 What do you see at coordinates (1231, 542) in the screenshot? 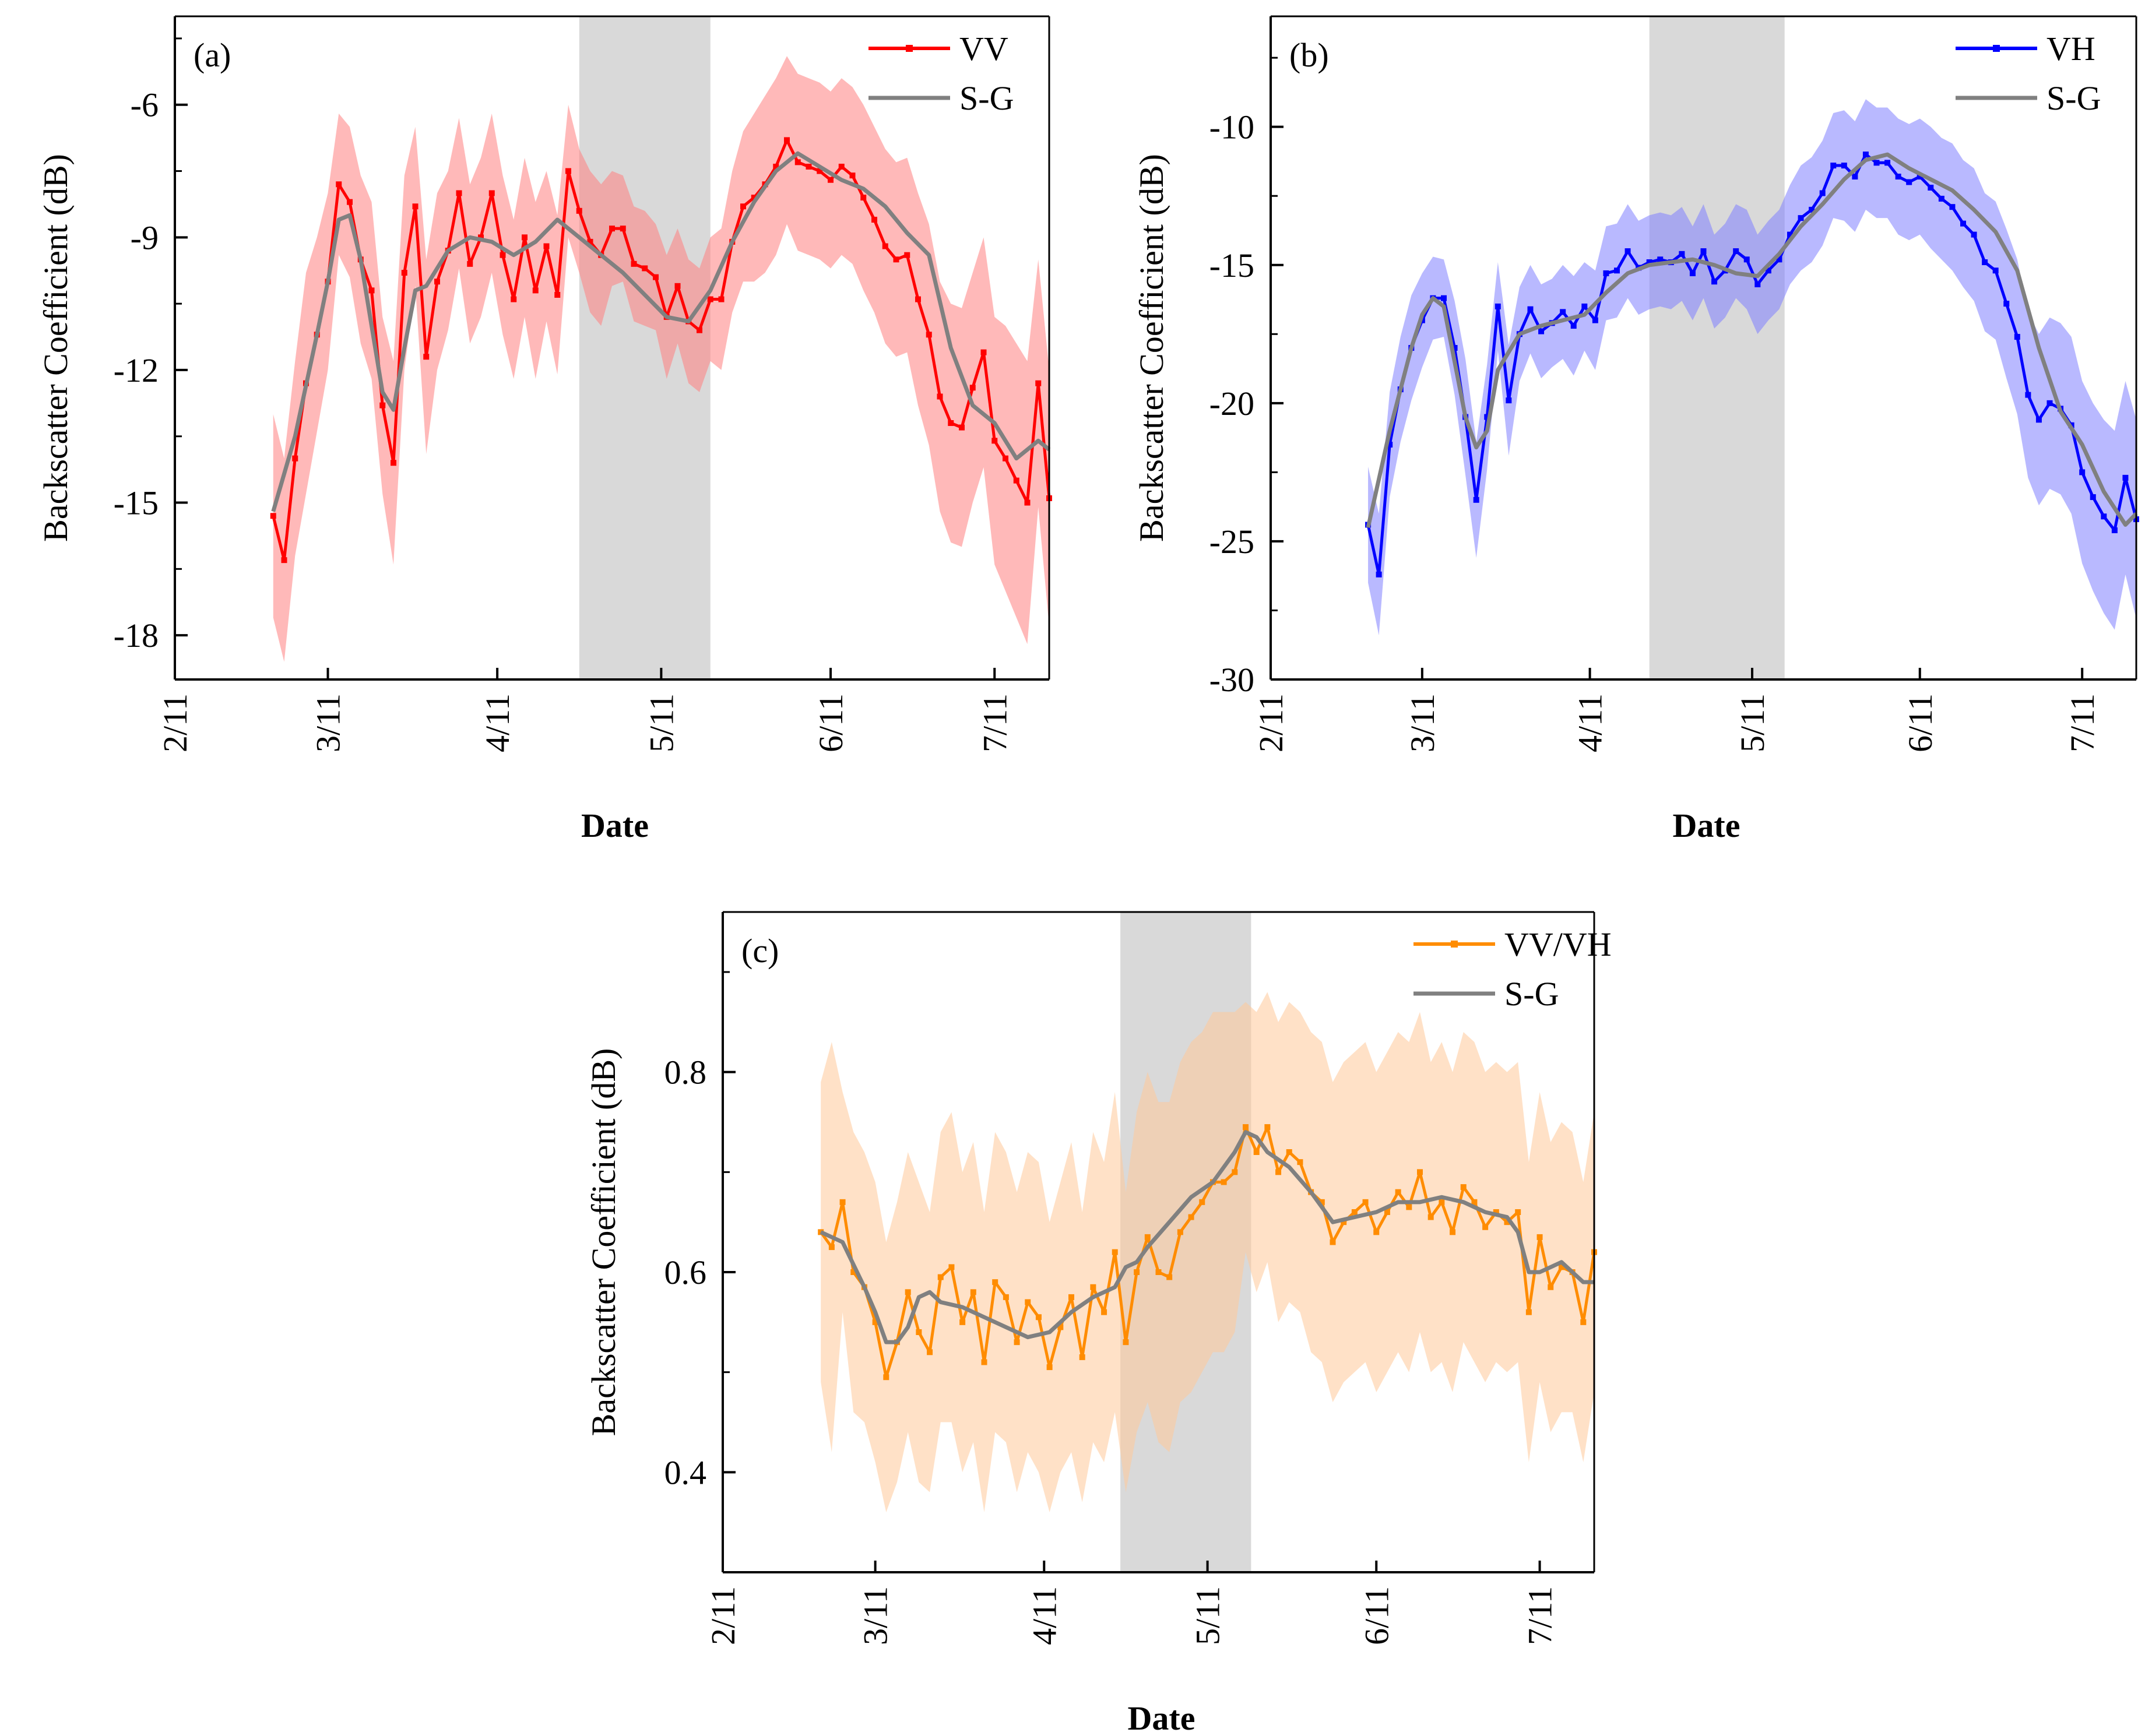
I see `y-tick-label: -25` at bounding box center [1231, 542].